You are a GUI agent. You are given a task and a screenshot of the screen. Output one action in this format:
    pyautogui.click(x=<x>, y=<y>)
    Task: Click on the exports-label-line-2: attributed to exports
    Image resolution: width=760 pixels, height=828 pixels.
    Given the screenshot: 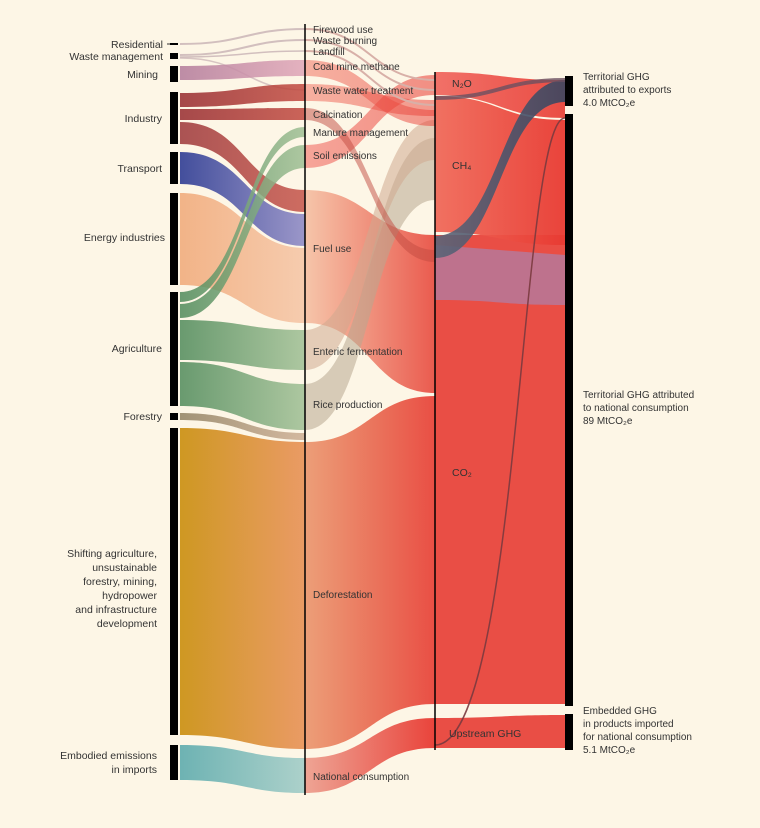 What is the action you would take?
    pyautogui.click(x=627, y=90)
    